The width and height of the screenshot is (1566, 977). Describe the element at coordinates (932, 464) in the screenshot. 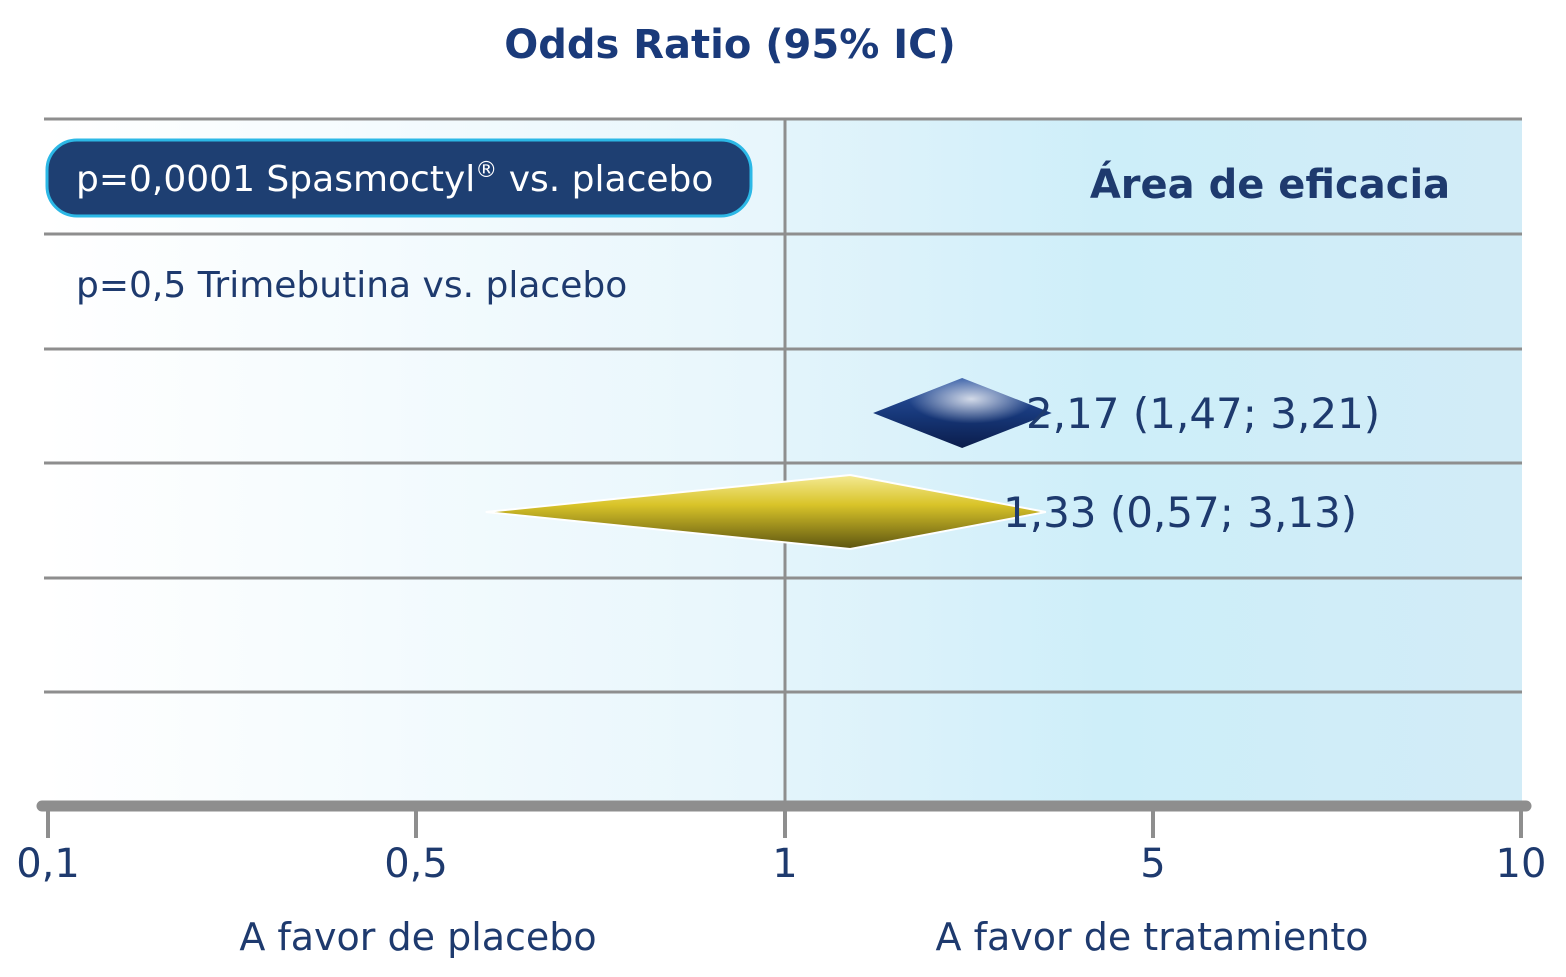

I see `data-marks: 2,17 (1,47; 3,21) 1,33 (0,57; 3,13)` at that location.